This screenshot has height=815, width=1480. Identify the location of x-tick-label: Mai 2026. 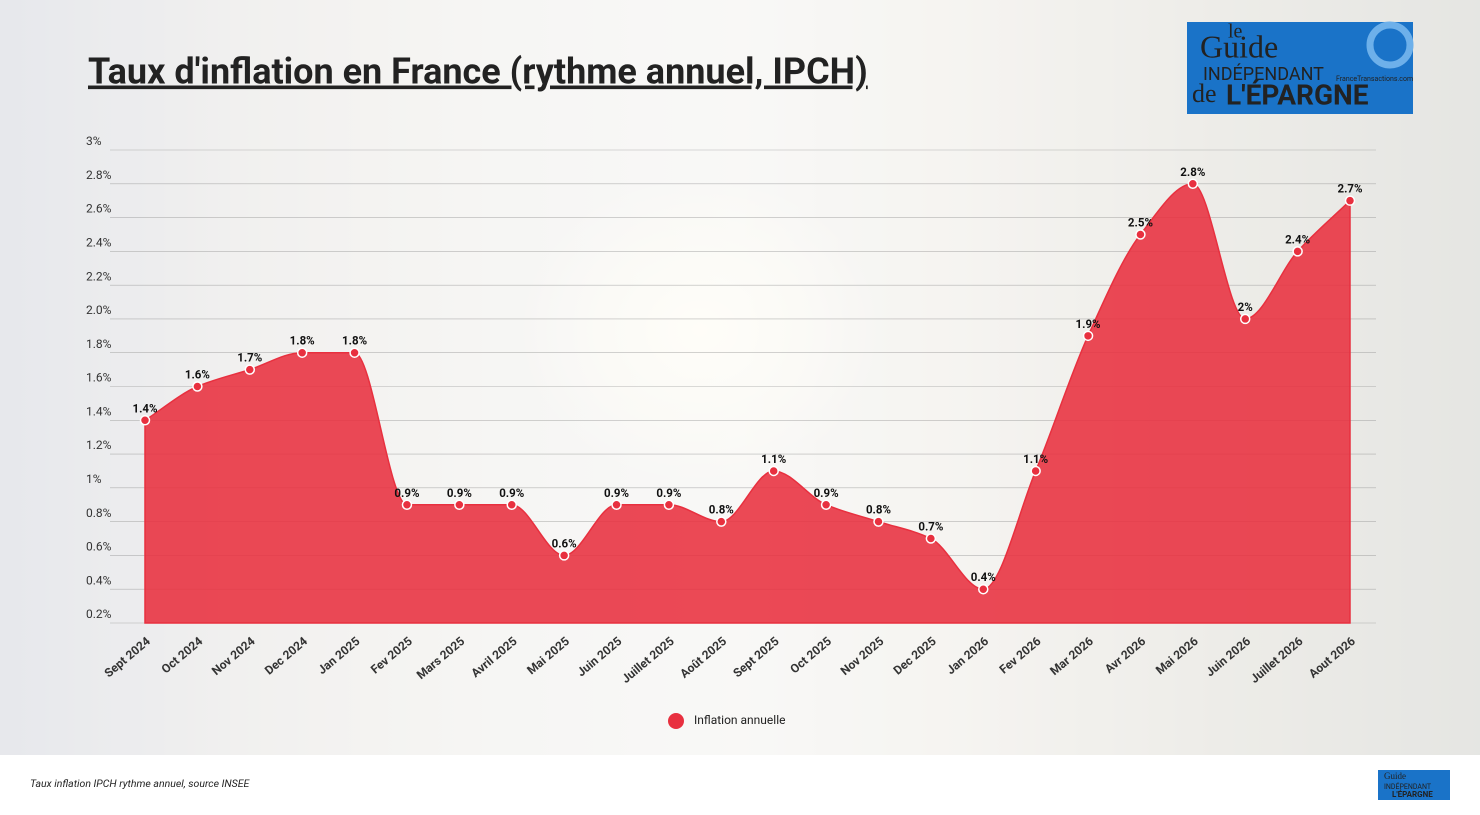
(1177, 655).